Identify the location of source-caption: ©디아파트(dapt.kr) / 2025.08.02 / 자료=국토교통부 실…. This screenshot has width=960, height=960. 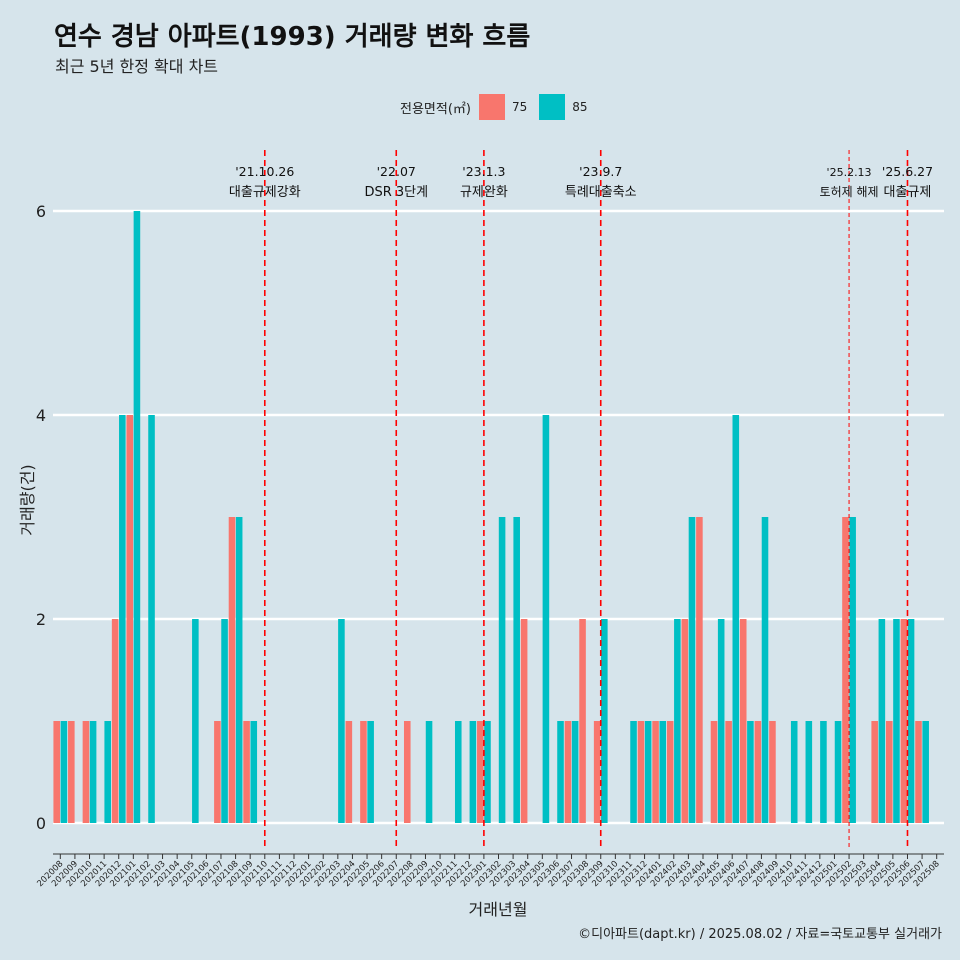
(760, 934).